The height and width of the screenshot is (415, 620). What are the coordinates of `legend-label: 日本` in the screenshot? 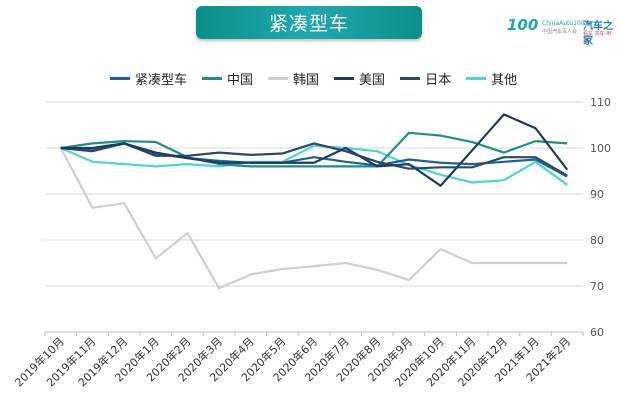 It's located at (438, 80).